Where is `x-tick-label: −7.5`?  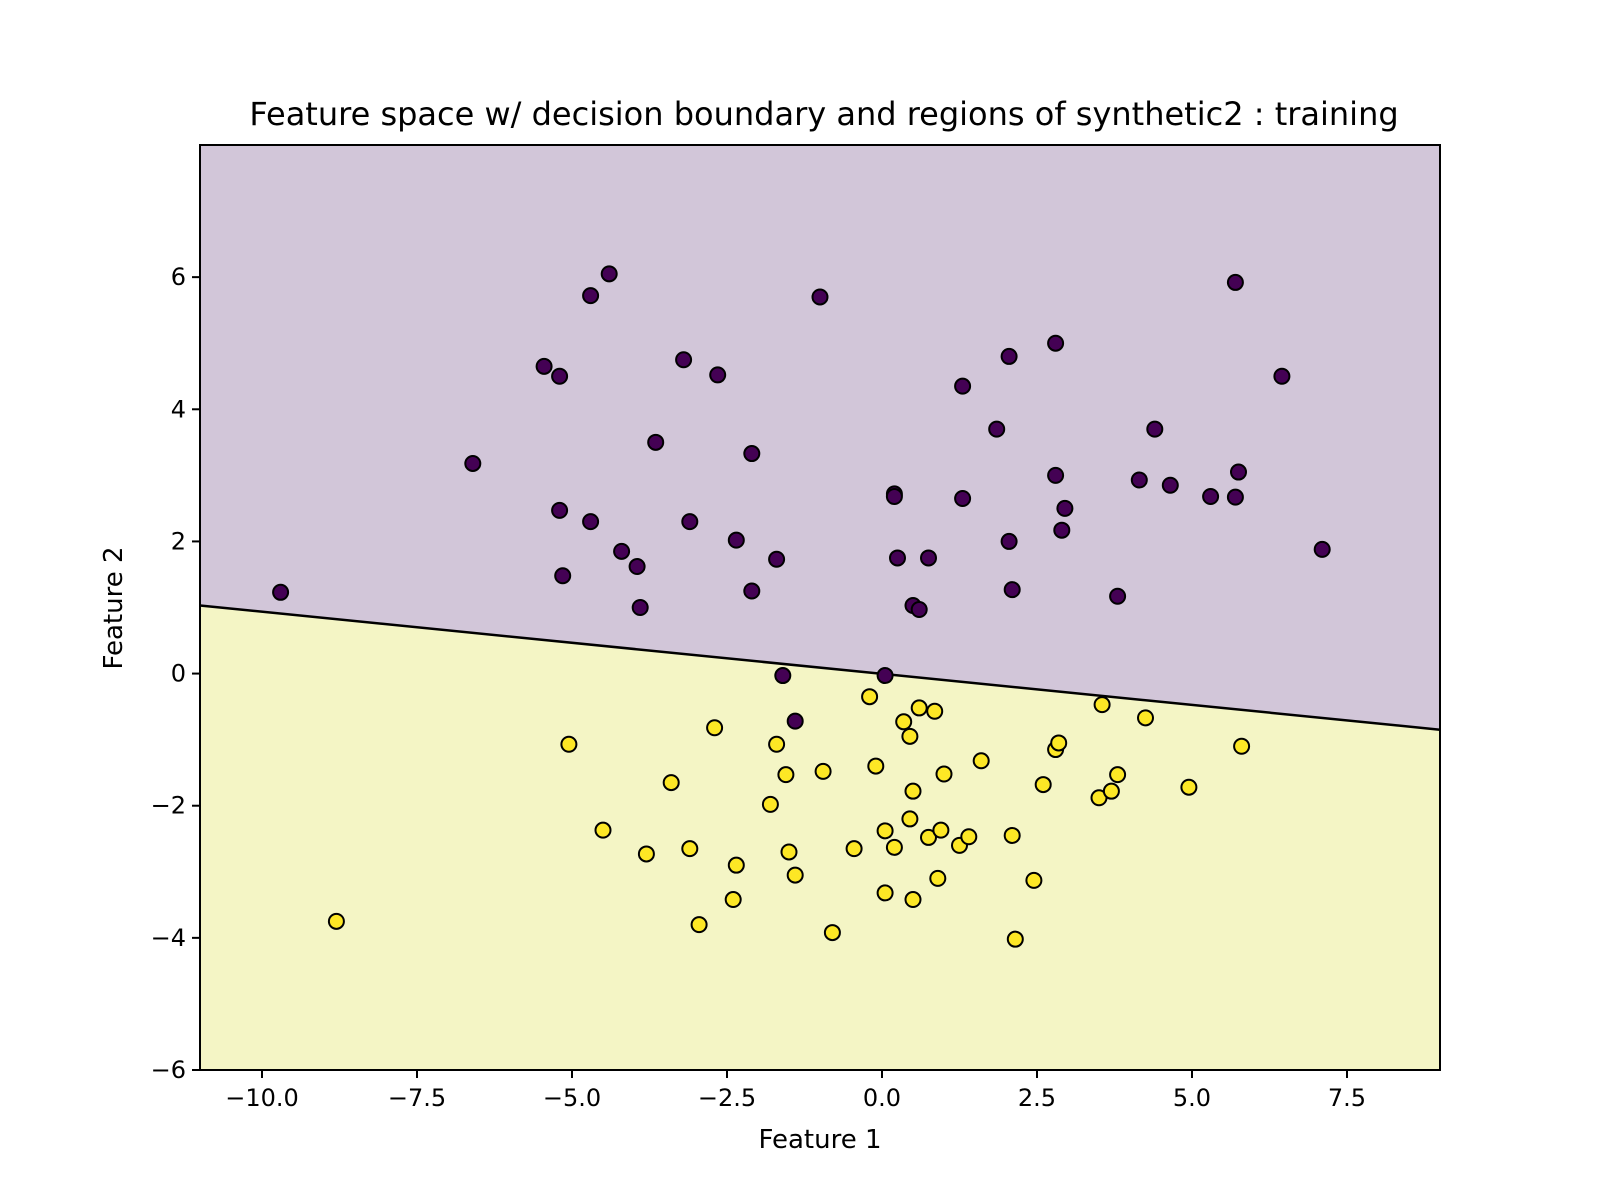 x-tick-label: −7.5 is located at coordinates (417, 1098).